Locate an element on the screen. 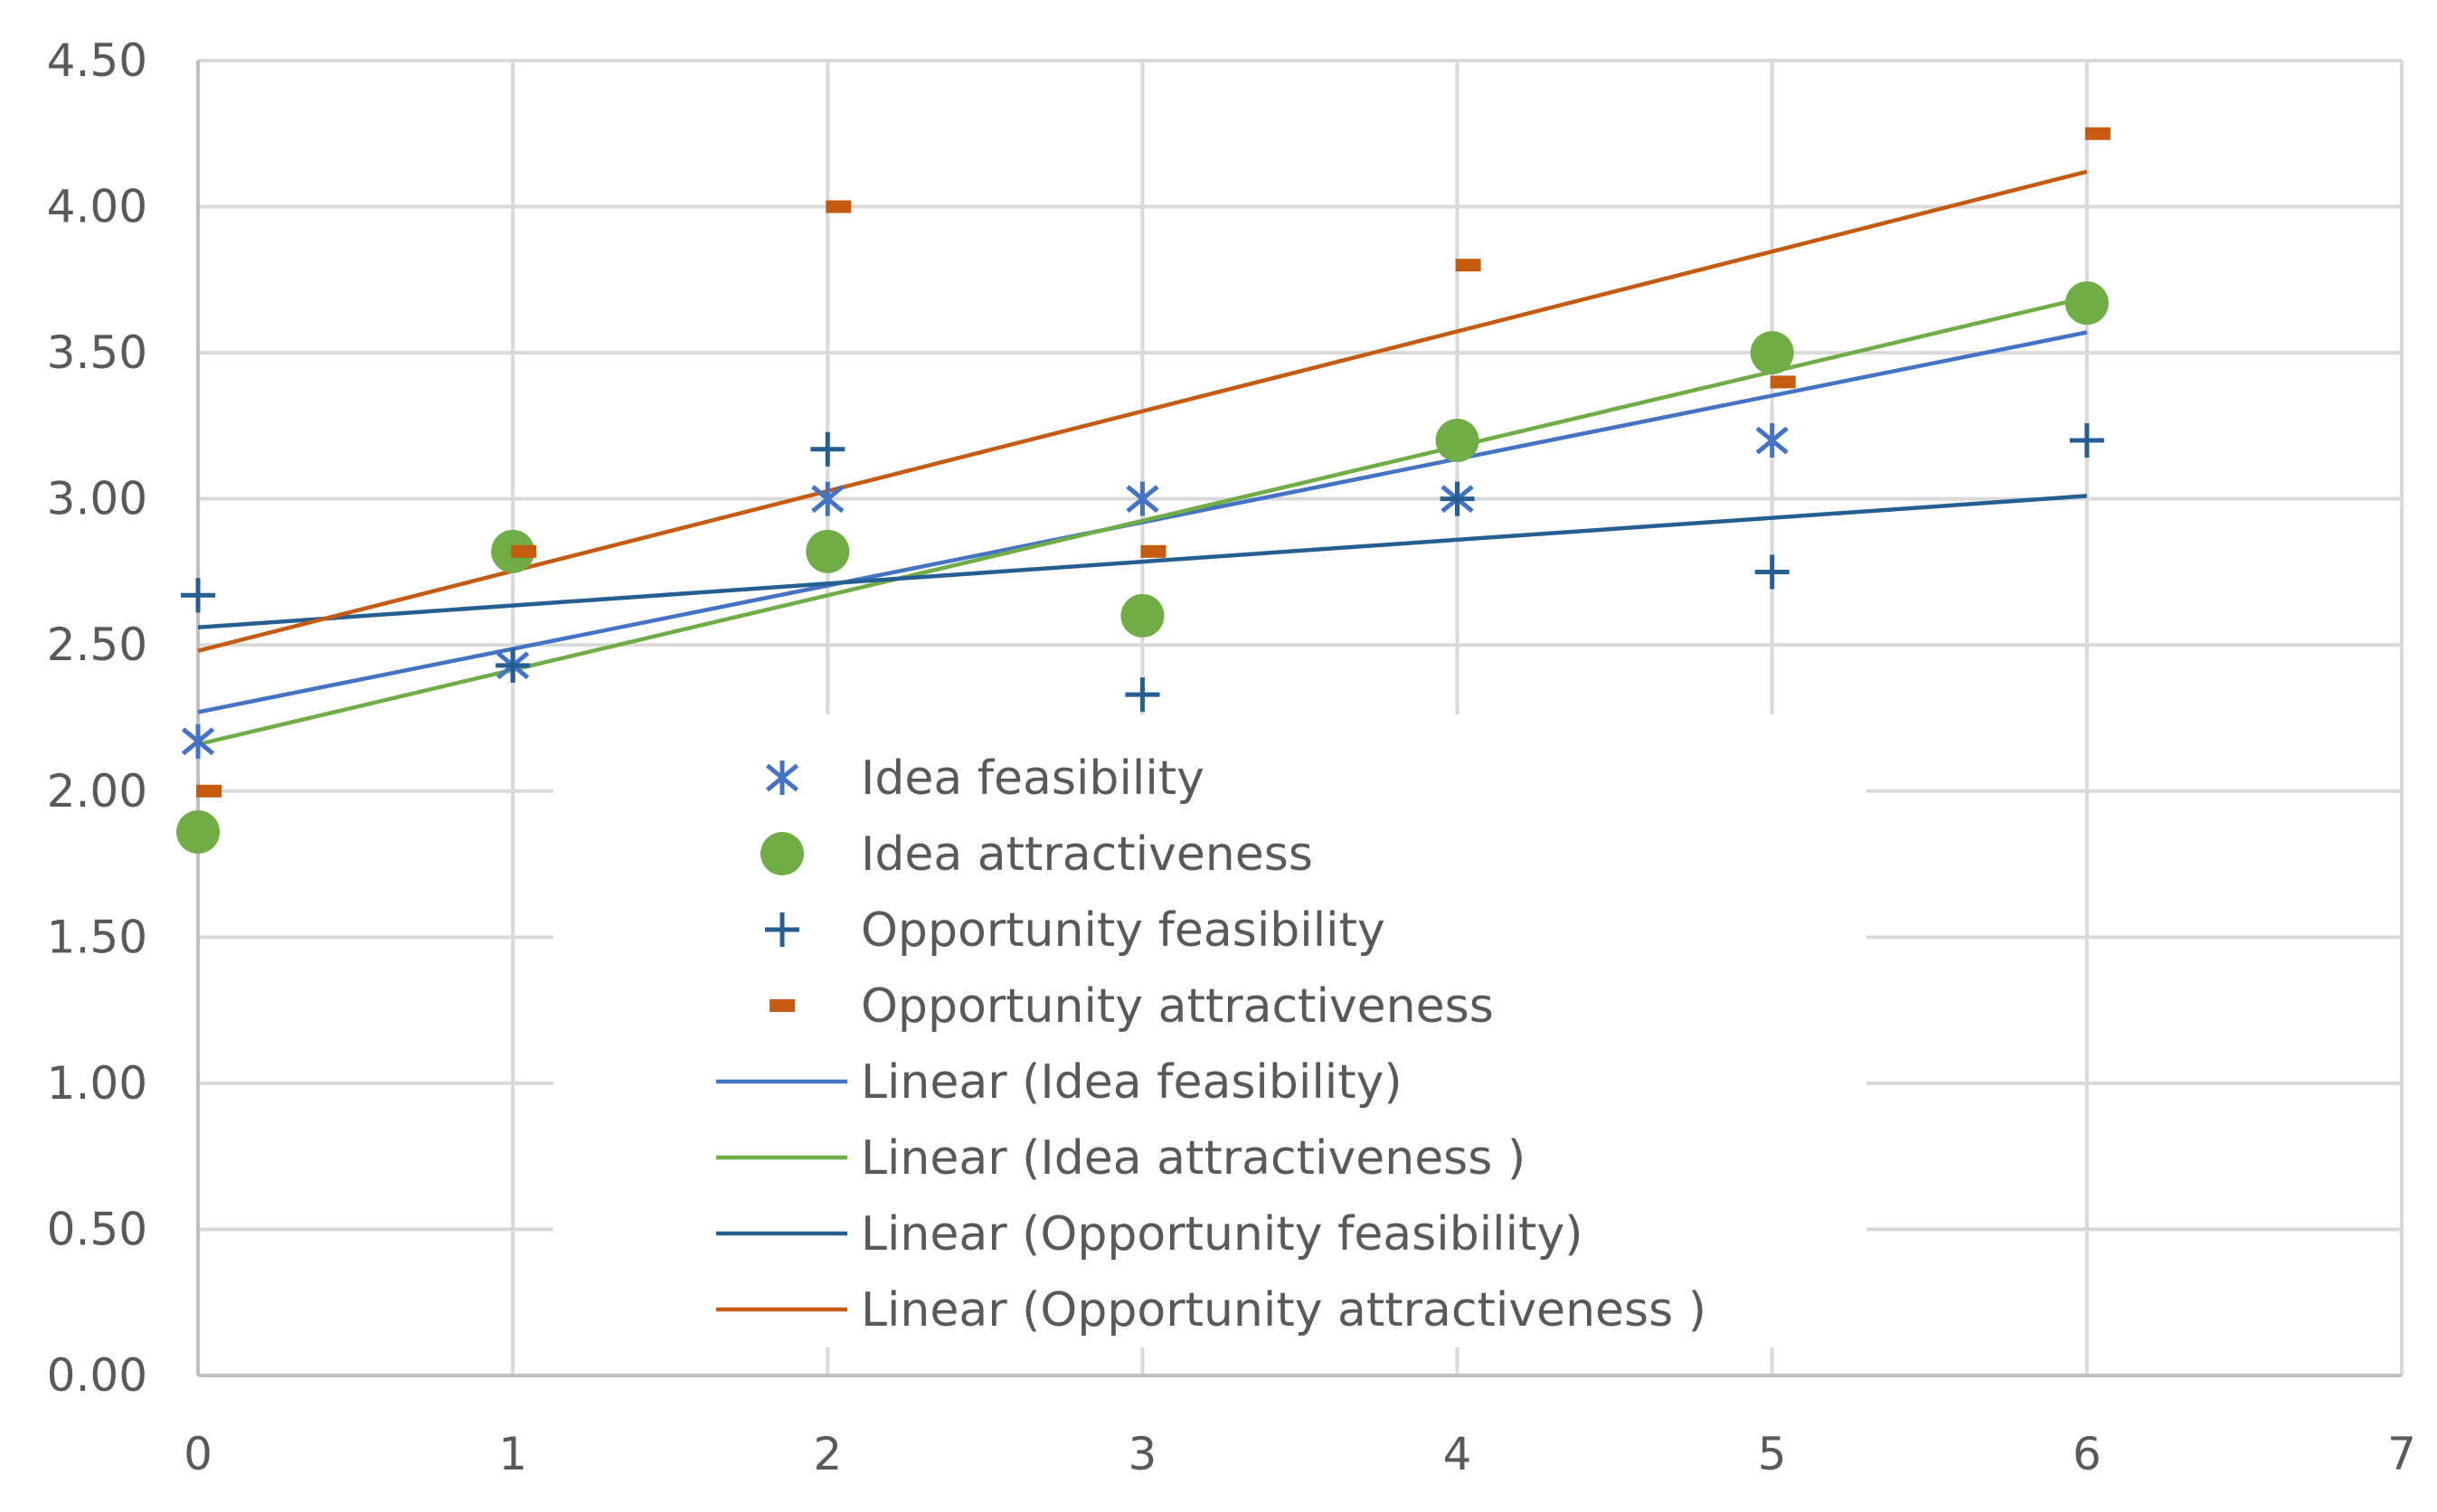  legend-label: Opportunity feasibility is located at coordinates (1123, 930).